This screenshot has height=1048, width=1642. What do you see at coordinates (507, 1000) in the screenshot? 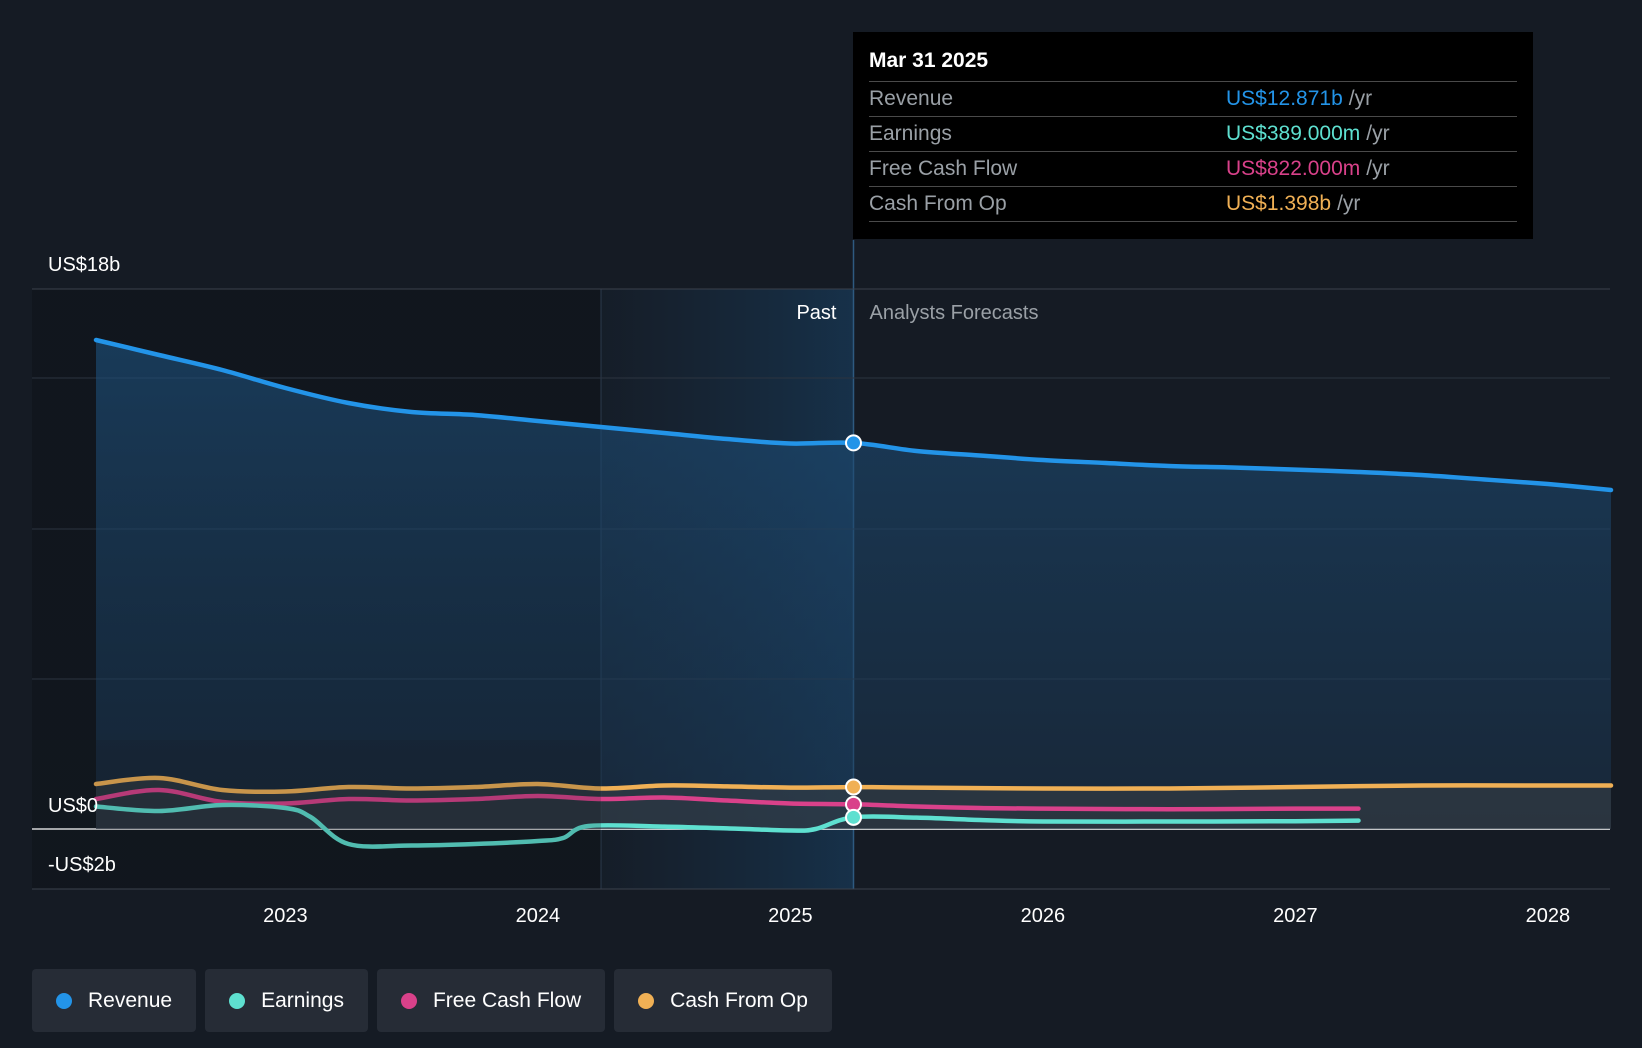
I see `legend-label: Free Cash Flow` at bounding box center [507, 1000].